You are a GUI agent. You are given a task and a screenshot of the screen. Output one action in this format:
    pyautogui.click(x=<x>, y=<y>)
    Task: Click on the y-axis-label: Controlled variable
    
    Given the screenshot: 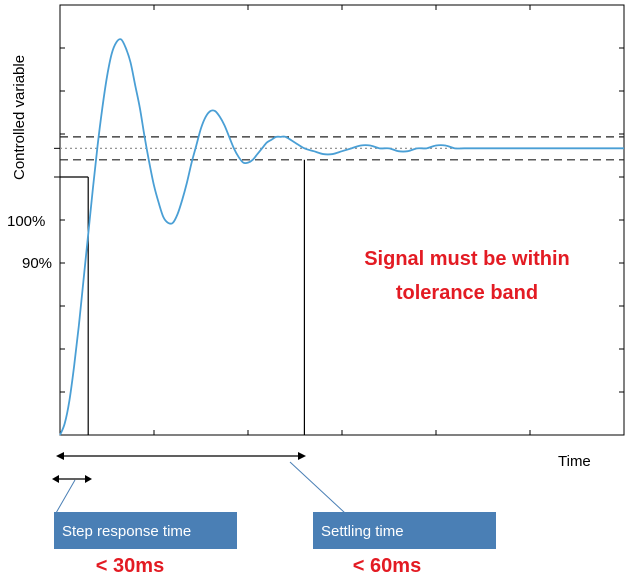 What is the action you would take?
    pyautogui.click(x=19, y=117)
    